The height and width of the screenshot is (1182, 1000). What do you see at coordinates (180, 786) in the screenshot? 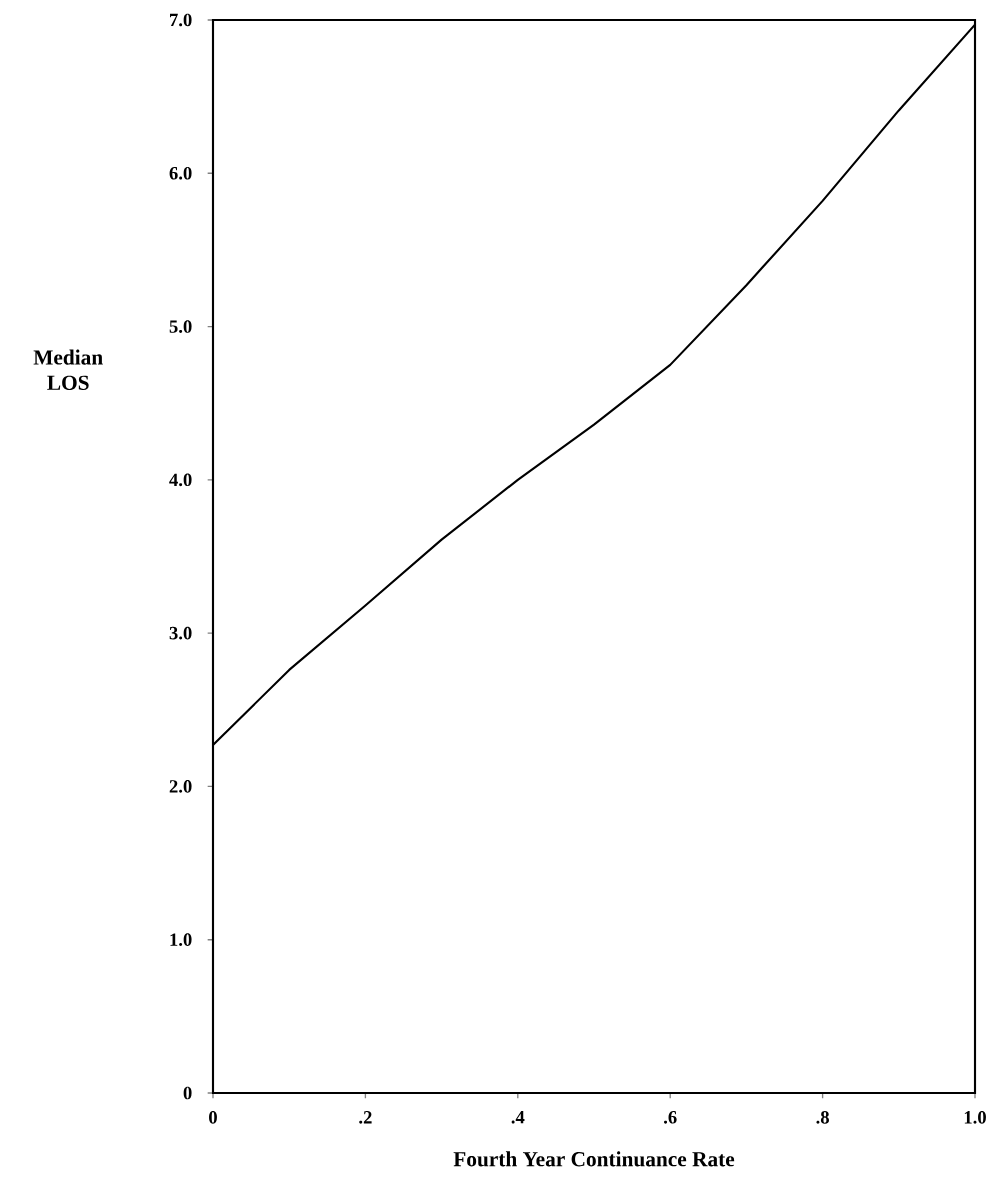
I see `y-tick-label: 2.0` at bounding box center [180, 786].